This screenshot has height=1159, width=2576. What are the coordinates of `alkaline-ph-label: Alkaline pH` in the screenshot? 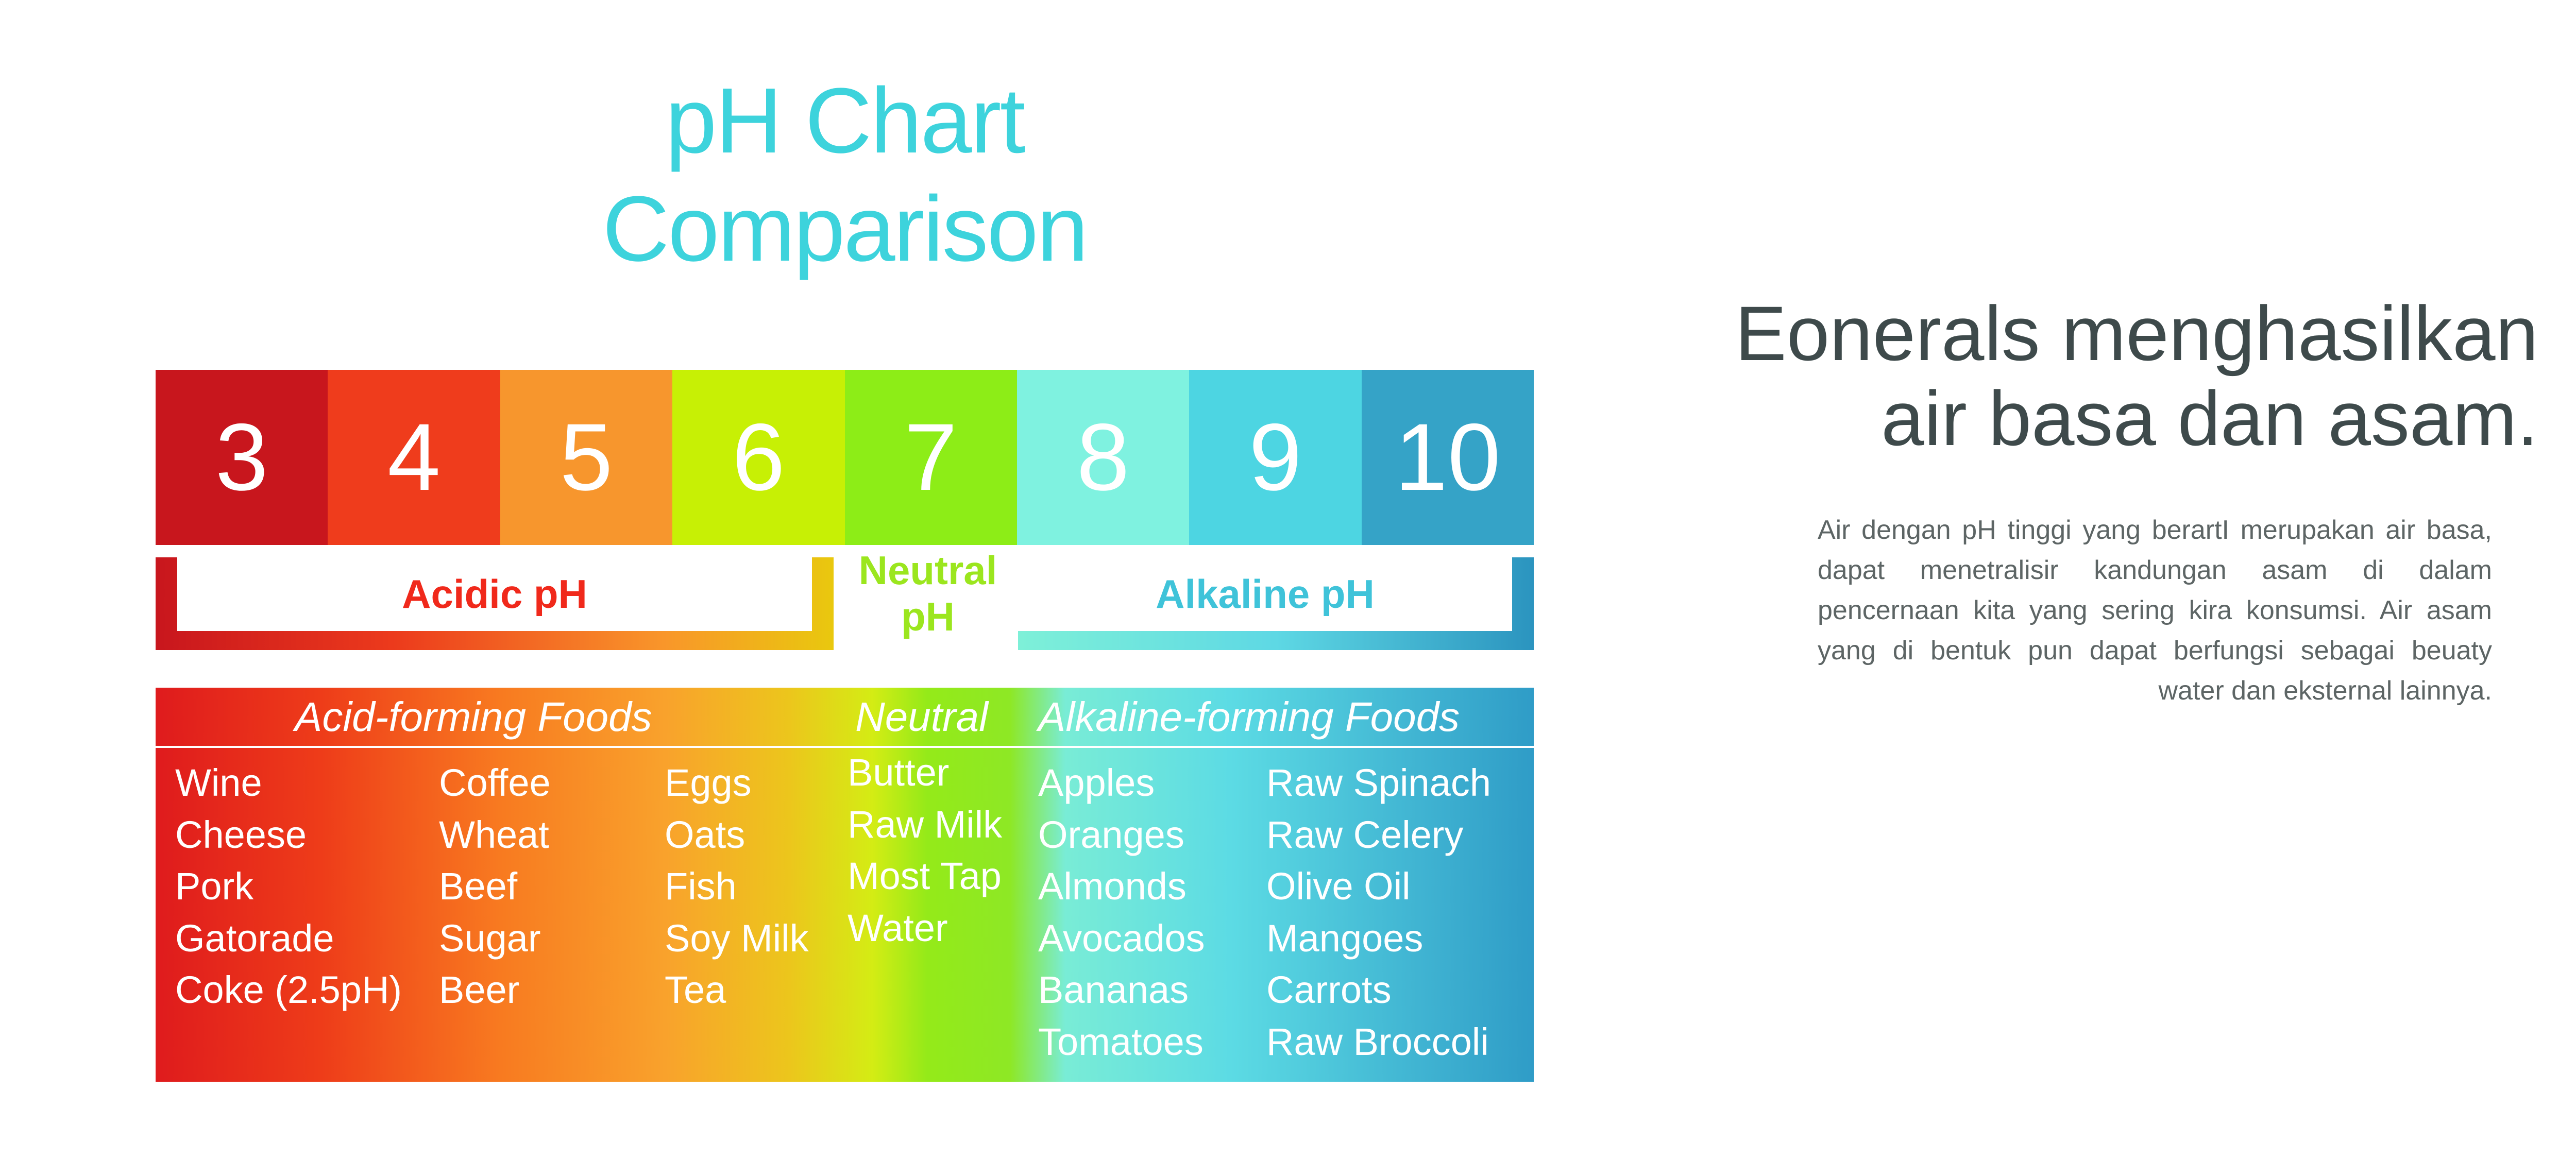 It's located at (1265, 594).